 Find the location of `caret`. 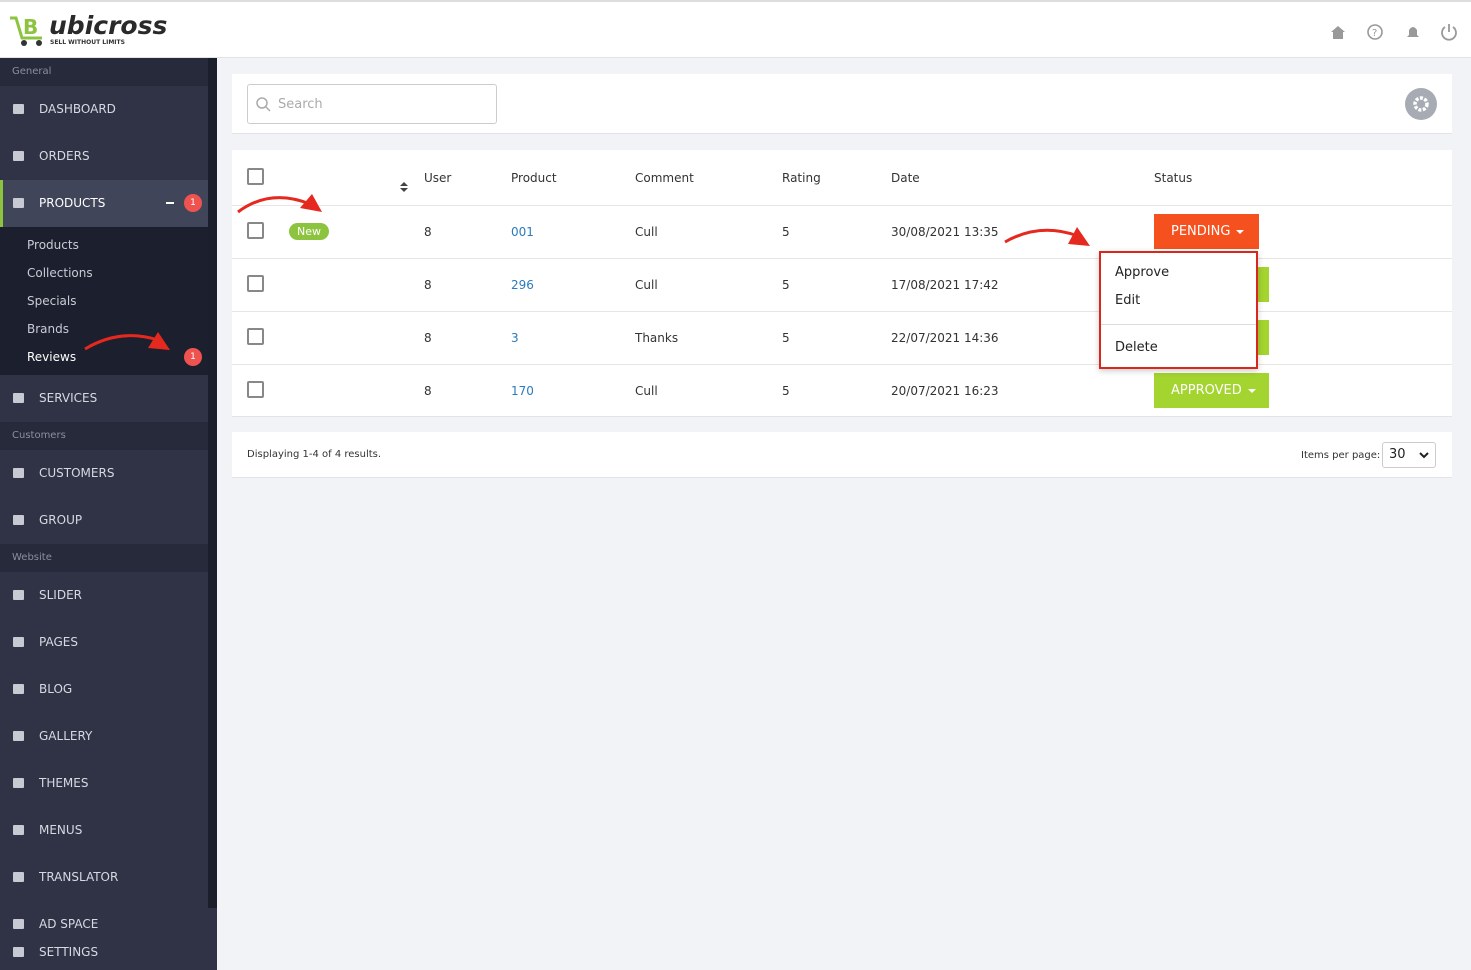

caret is located at coordinates (1251, 390).